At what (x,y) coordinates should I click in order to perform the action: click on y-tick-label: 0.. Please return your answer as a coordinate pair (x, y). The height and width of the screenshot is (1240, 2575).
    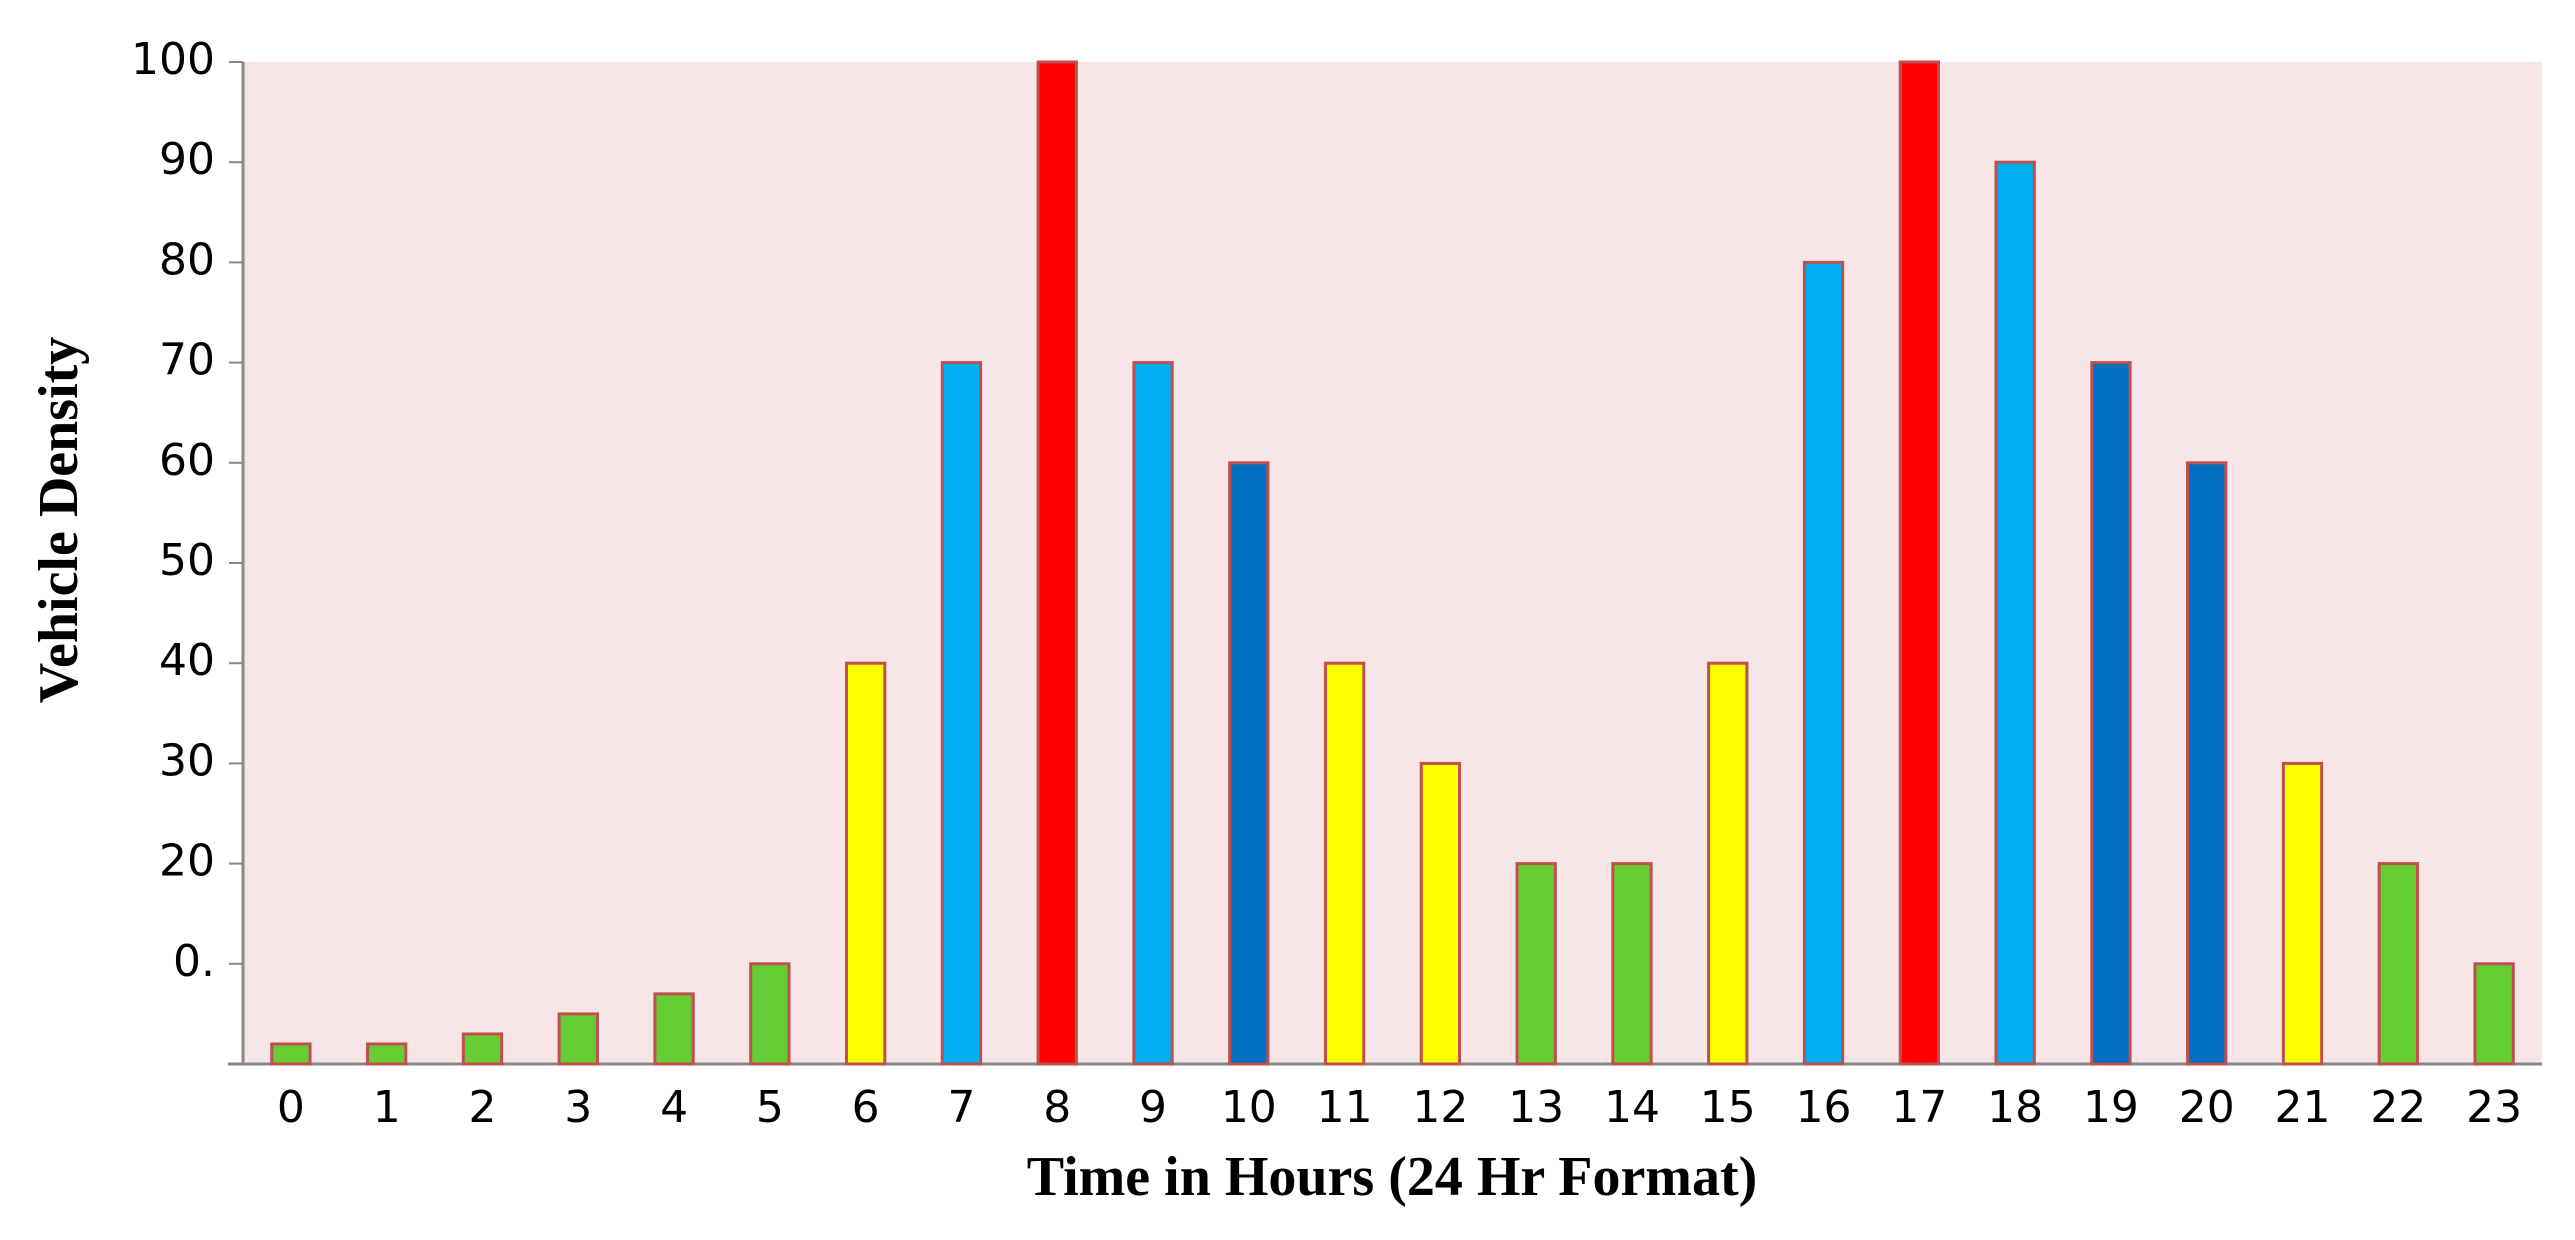
    Looking at the image, I should click on (194, 961).